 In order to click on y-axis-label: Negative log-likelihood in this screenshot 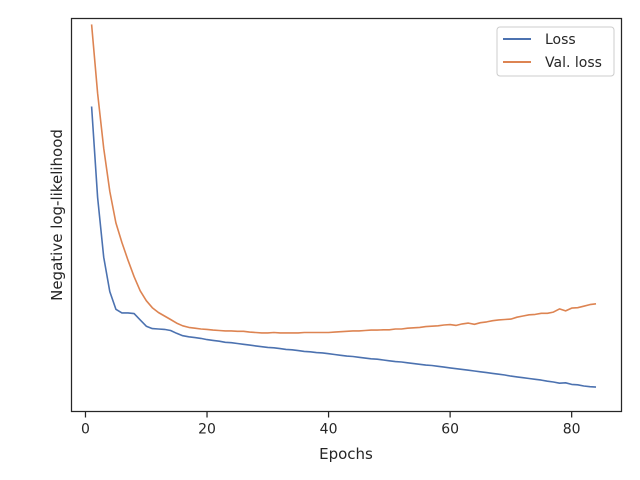, I will do `click(57, 215)`.